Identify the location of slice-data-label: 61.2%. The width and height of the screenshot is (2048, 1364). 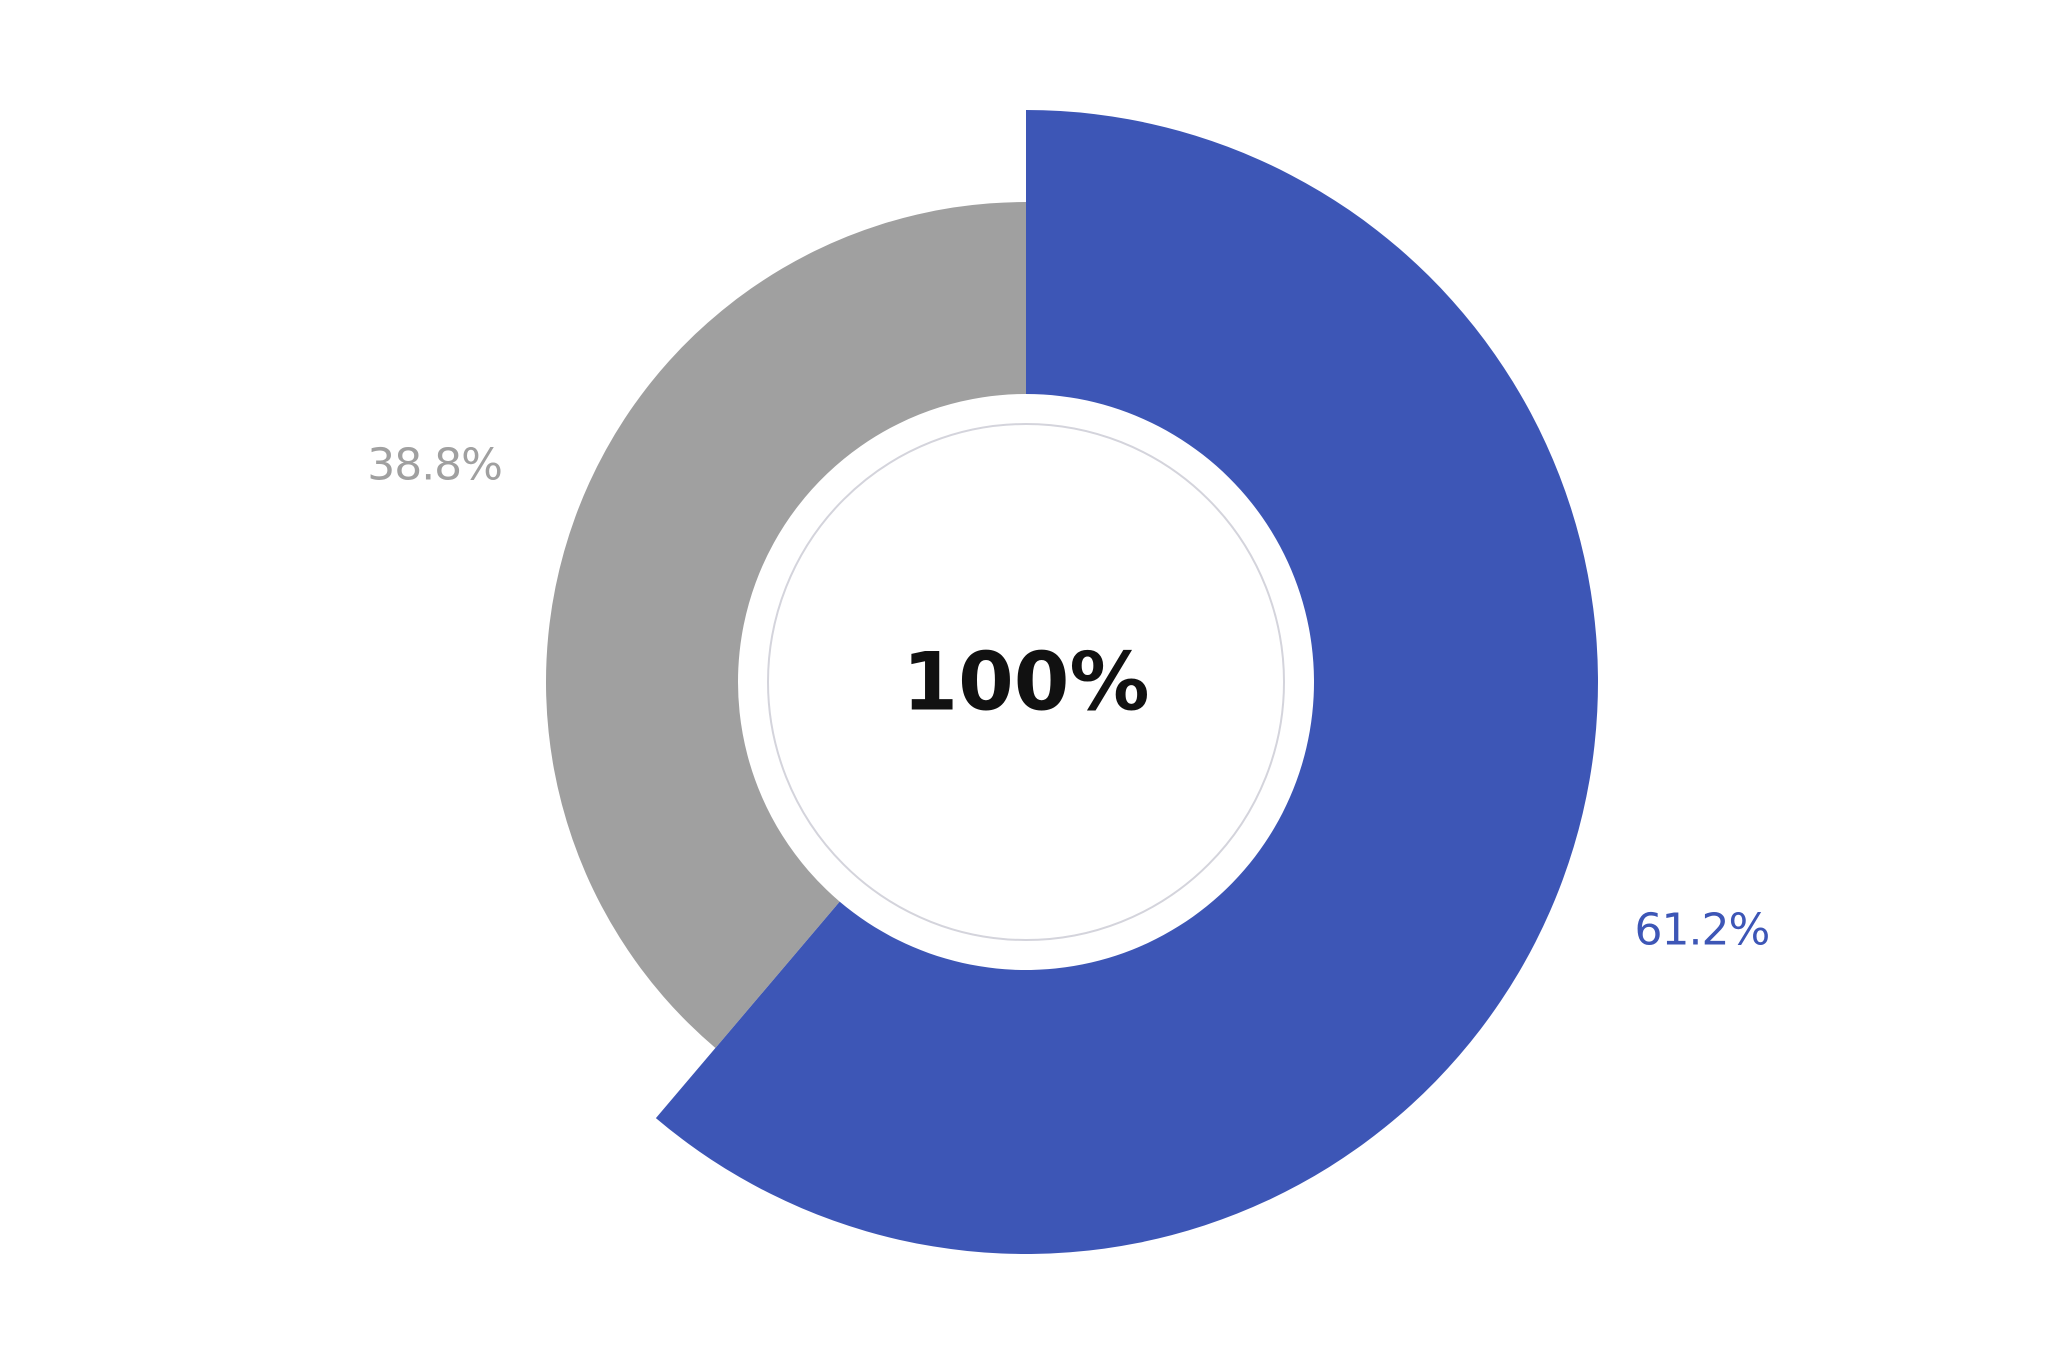
(1701, 930).